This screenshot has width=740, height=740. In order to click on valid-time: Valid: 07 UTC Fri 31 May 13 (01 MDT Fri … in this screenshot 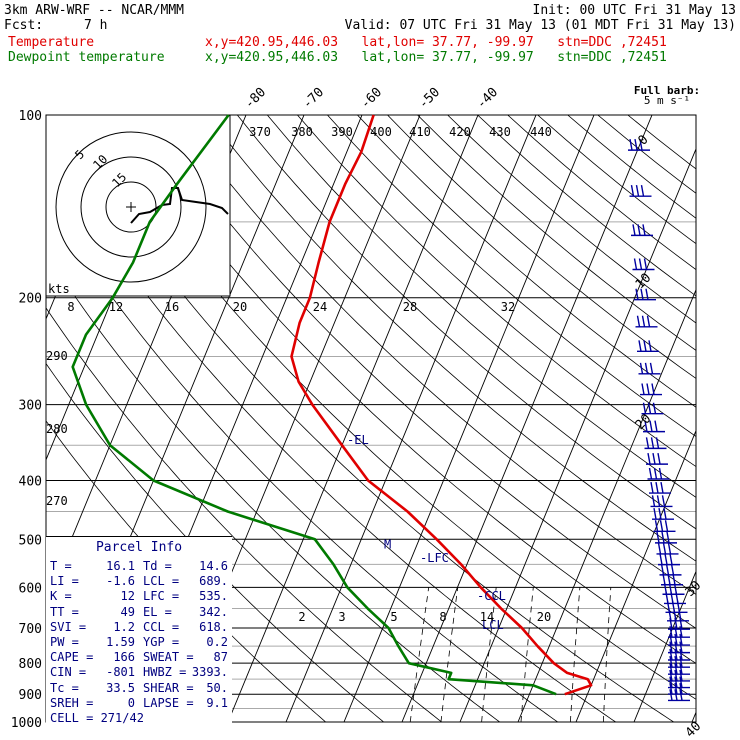, I will do `click(540, 25)`.